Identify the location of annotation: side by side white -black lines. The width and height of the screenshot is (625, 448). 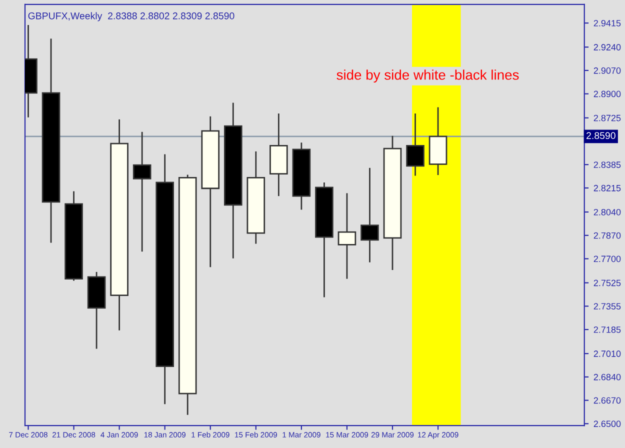
(427, 76).